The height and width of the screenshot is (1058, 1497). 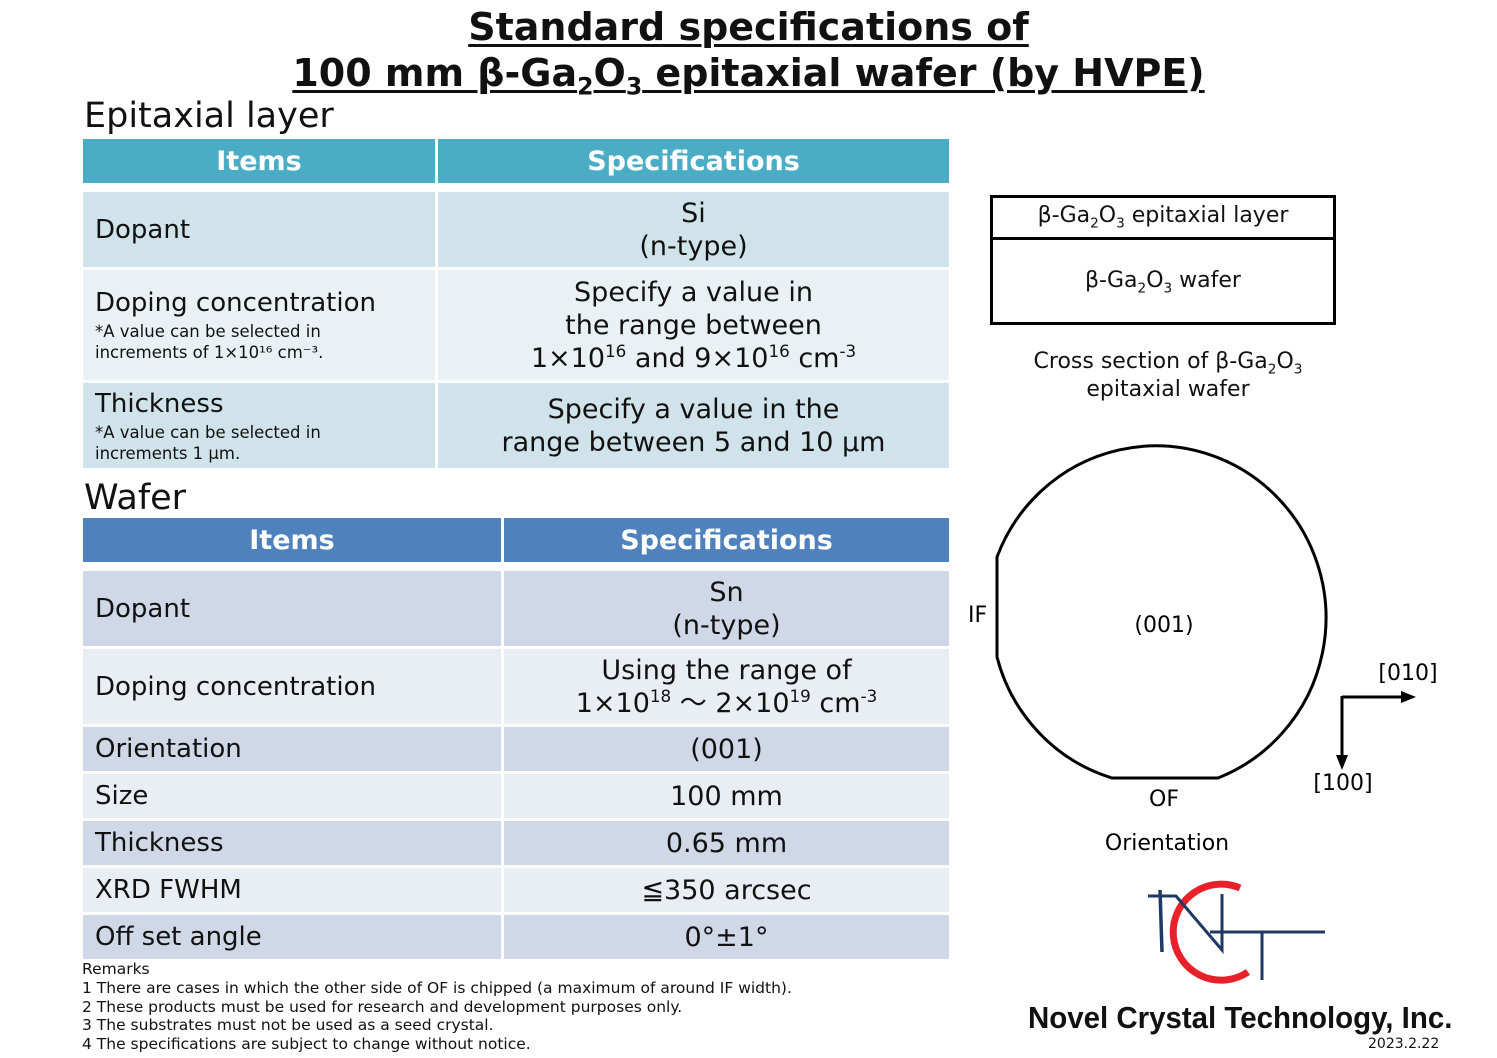 What do you see at coordinates (726, 937) in the screenshot?
I see `table-row-value: 0°±1°` at bounding box center [726, 937].